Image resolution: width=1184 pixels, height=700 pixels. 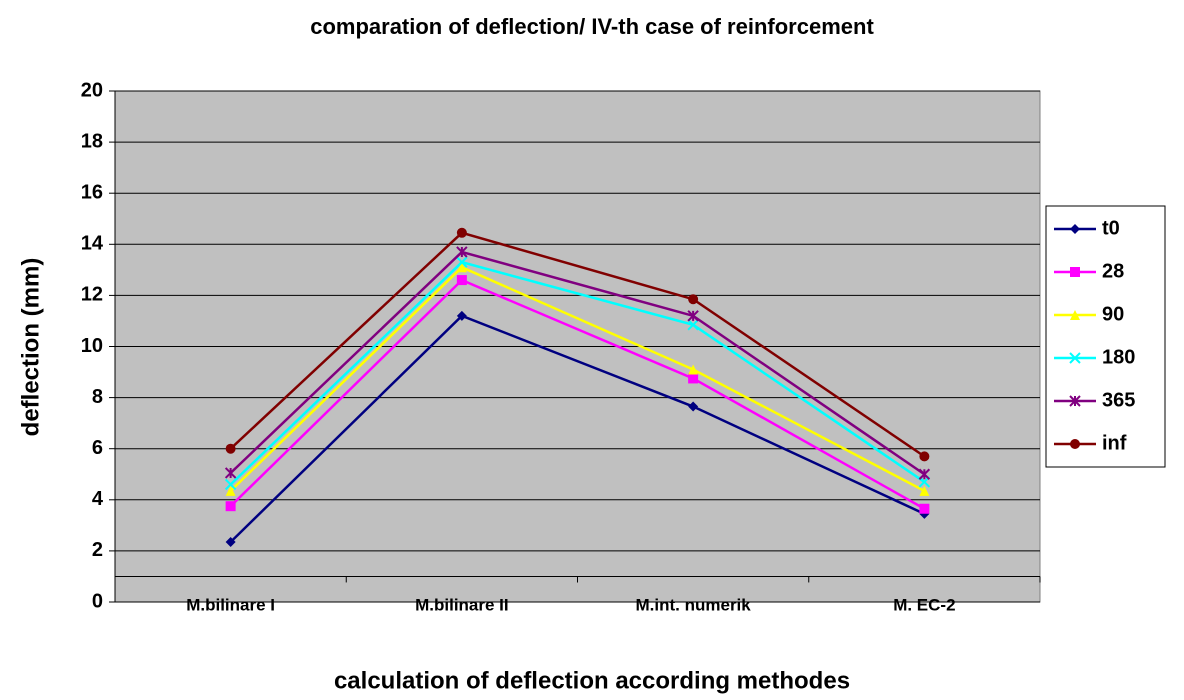 What do you see at coordinates (1114, 443) in the screenshot?
I see `legend-label: inf` at bounding box center [1114, 443].